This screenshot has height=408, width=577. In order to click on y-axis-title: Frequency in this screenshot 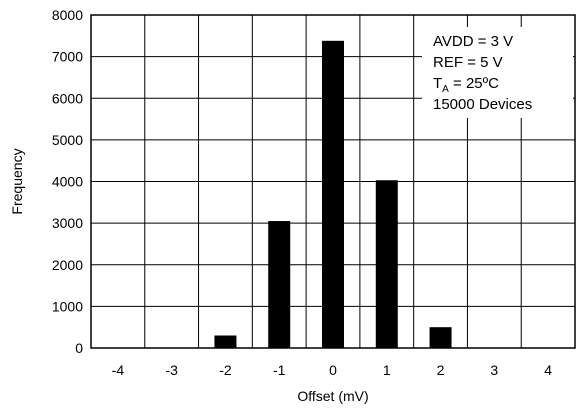, I will do `click(17, 181)`.